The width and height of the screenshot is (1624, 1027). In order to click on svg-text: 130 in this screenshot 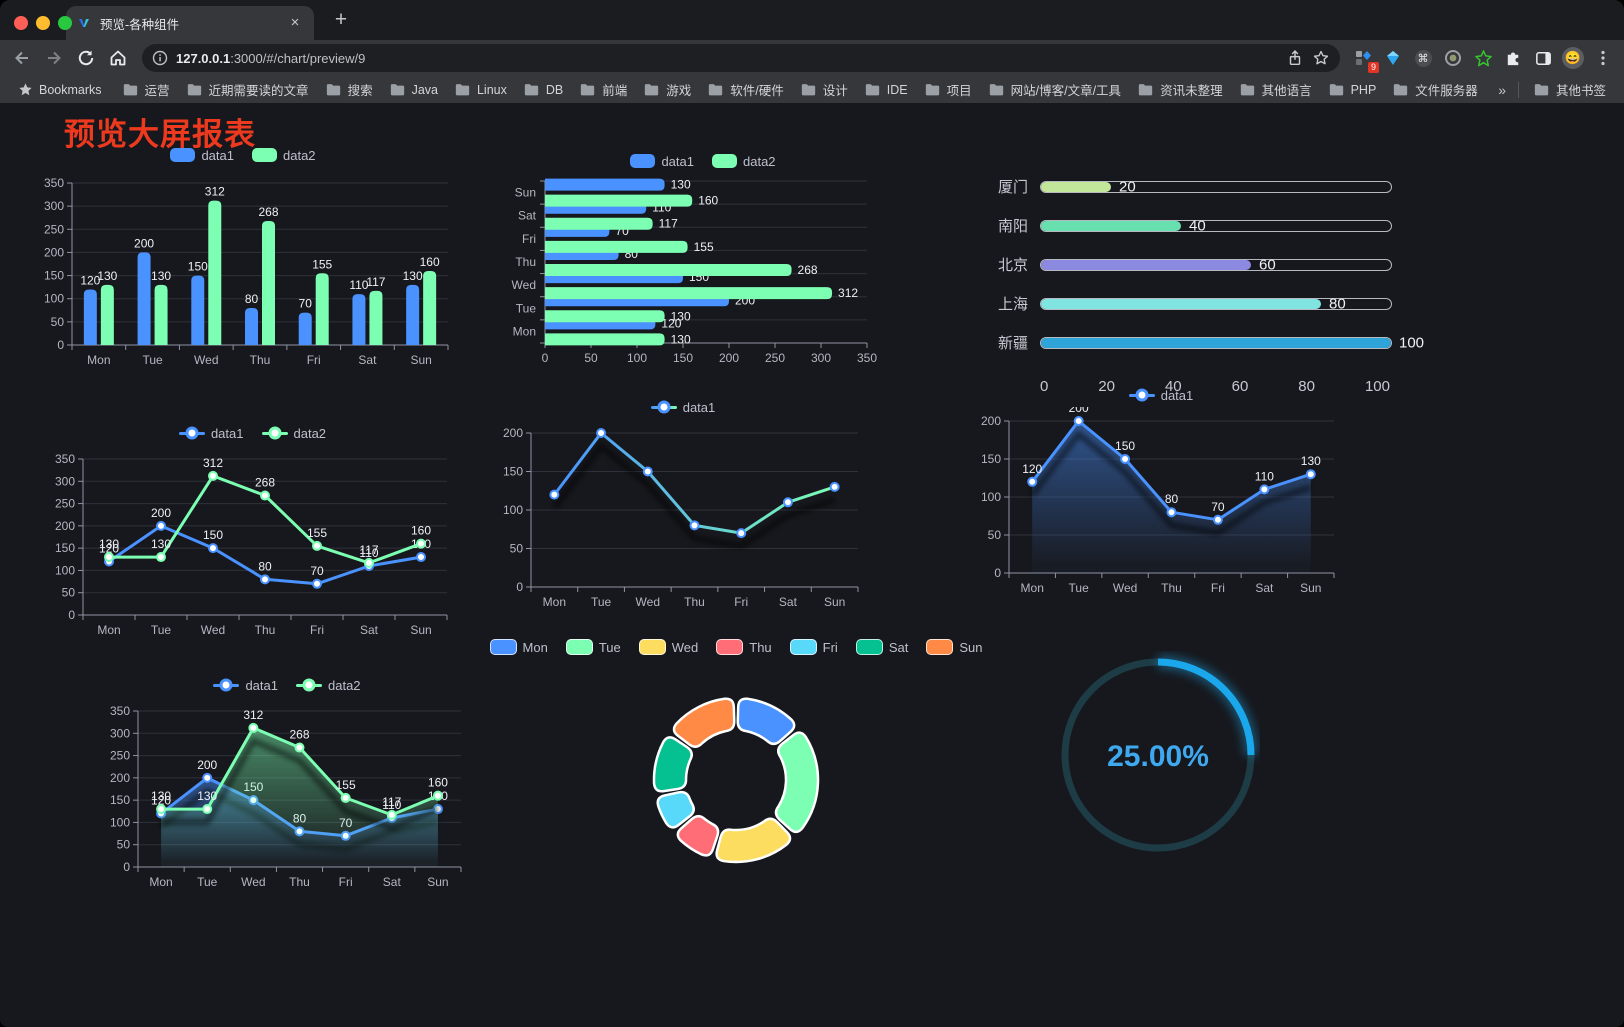, I will do `click(161, 276)`.